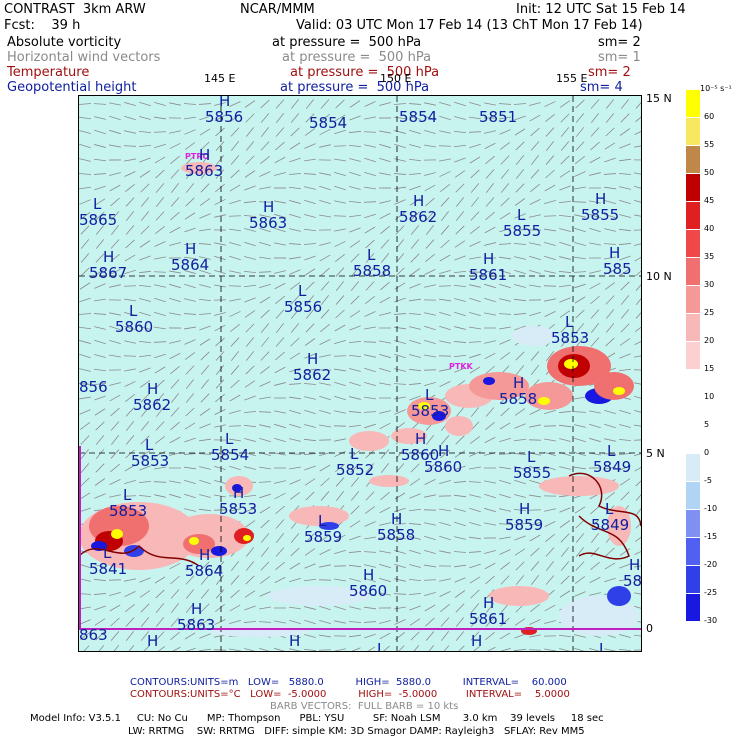 The height and width of the screenshot is (740, 740). What do you see at coordinates (609, 72) in the screenshot?
I see `field-smoothing: sm= 2` at bounding box center [609, 72].